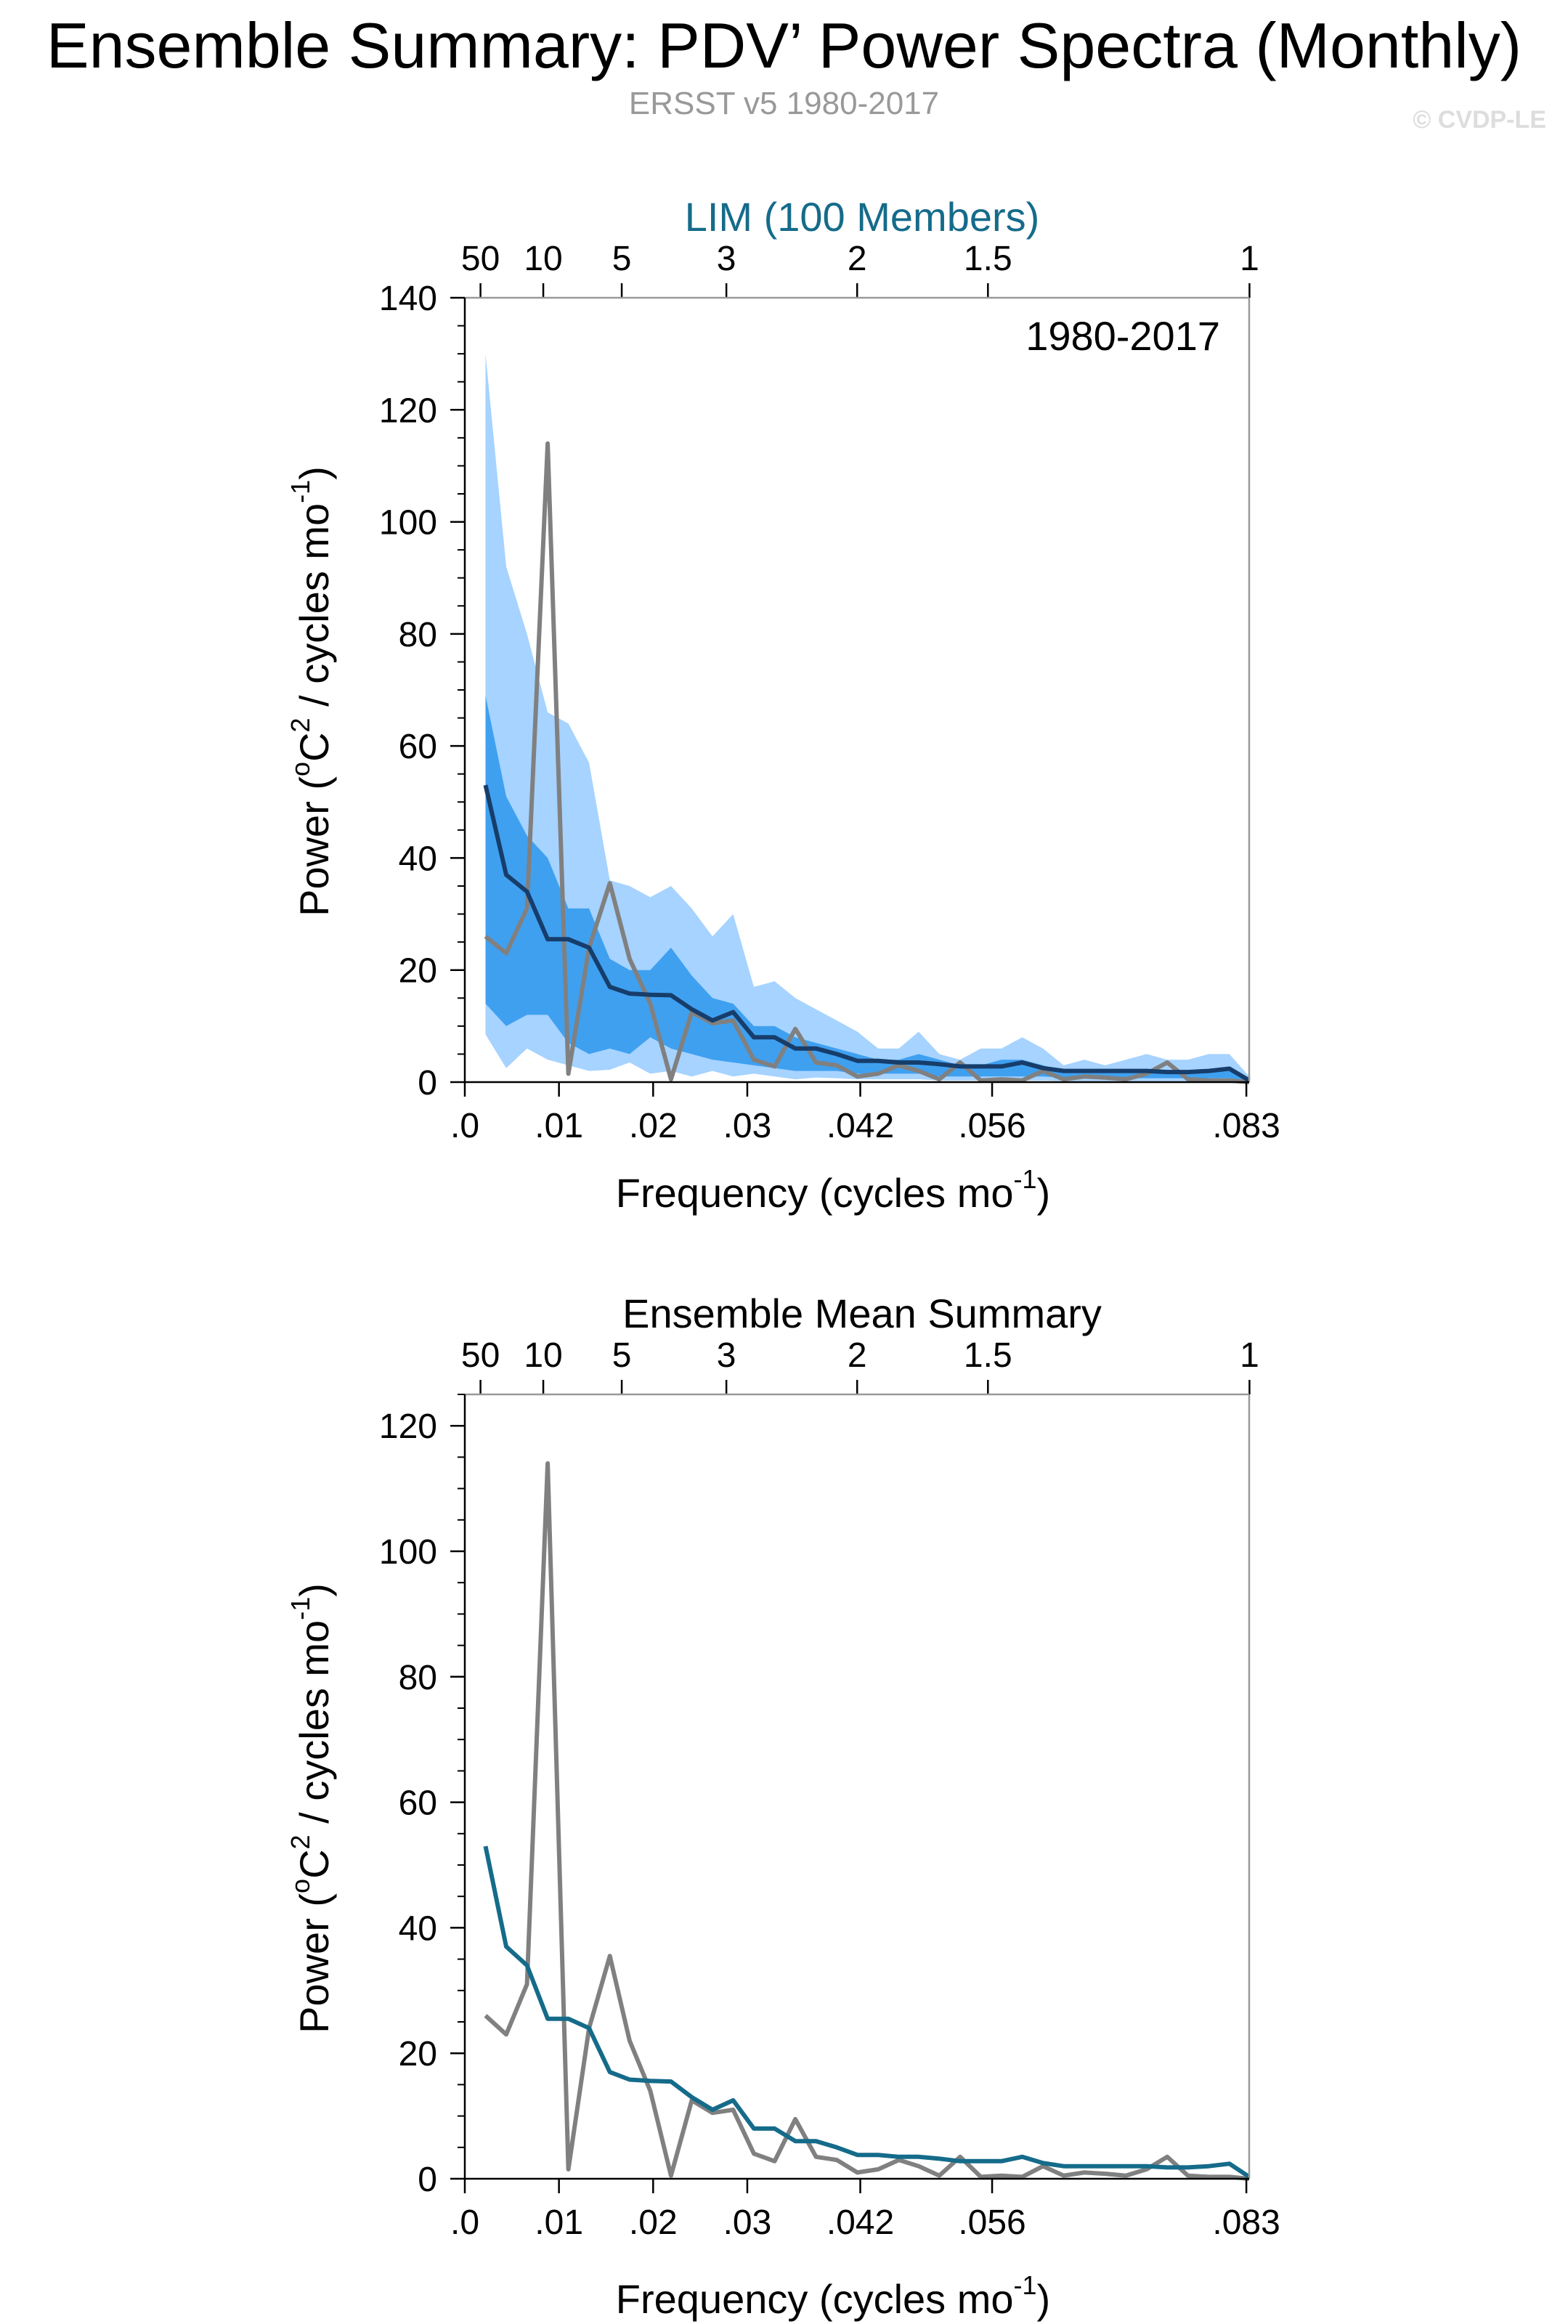 The width and height of the screenshot is (1568, 2324). Describe the element at coordinates (1479, 120) in the screenshot. I see `copyright-mark: © CVDP-LE` at that location.